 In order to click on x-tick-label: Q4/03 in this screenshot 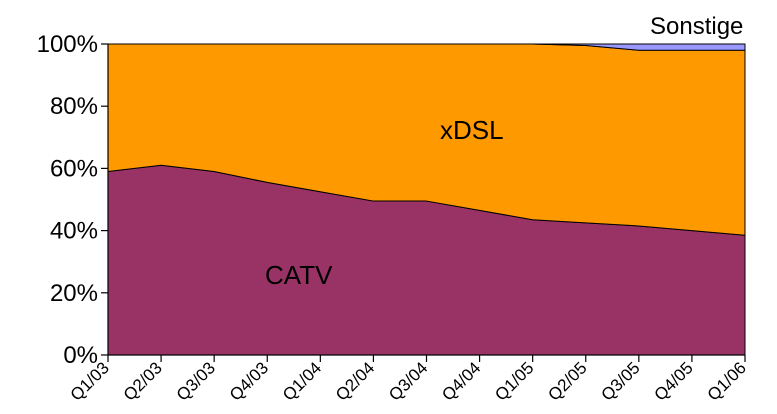, I will do `click(249, 381)`.